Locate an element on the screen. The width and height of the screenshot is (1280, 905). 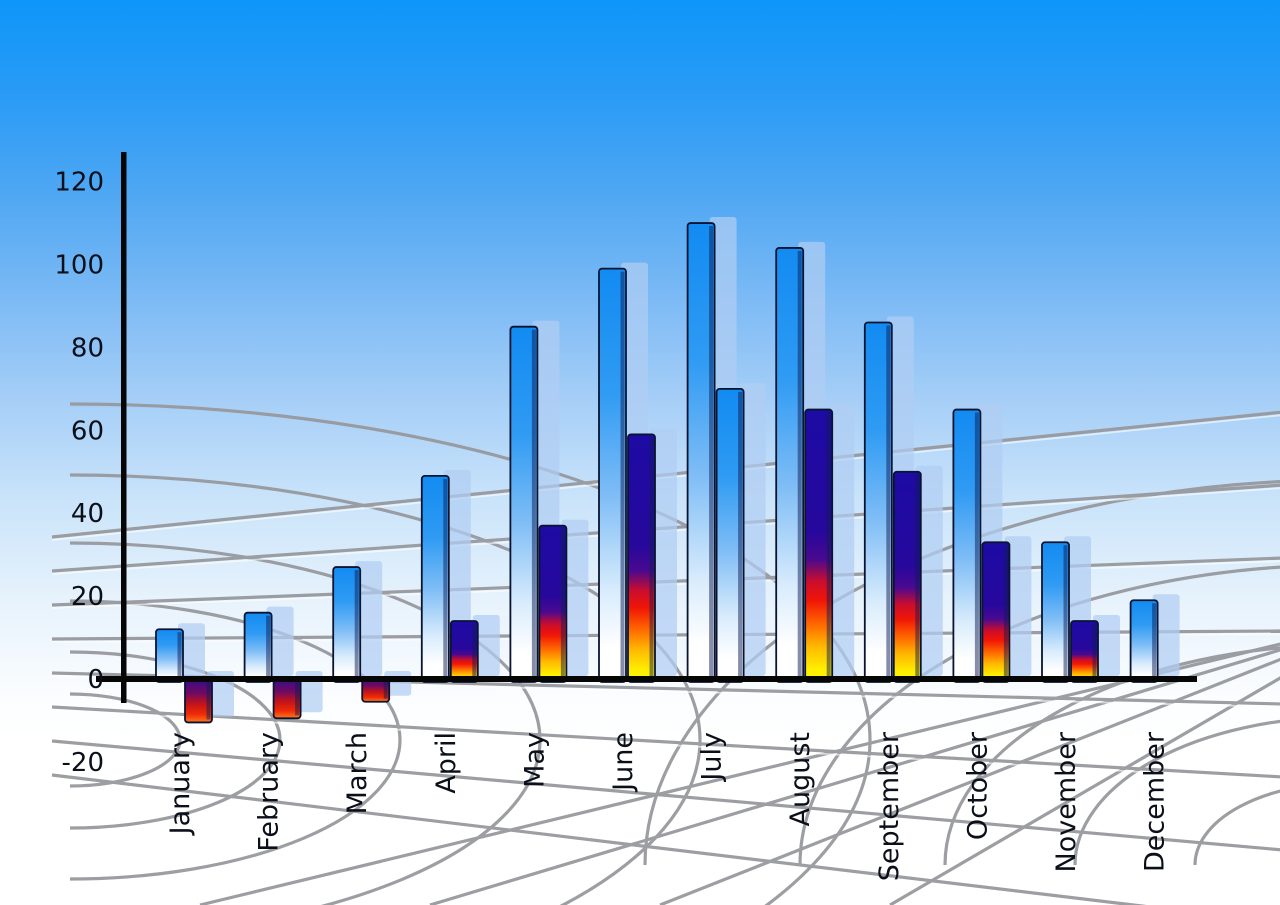
bar-side-edge-september-primary is located at coordinates (888, 502).